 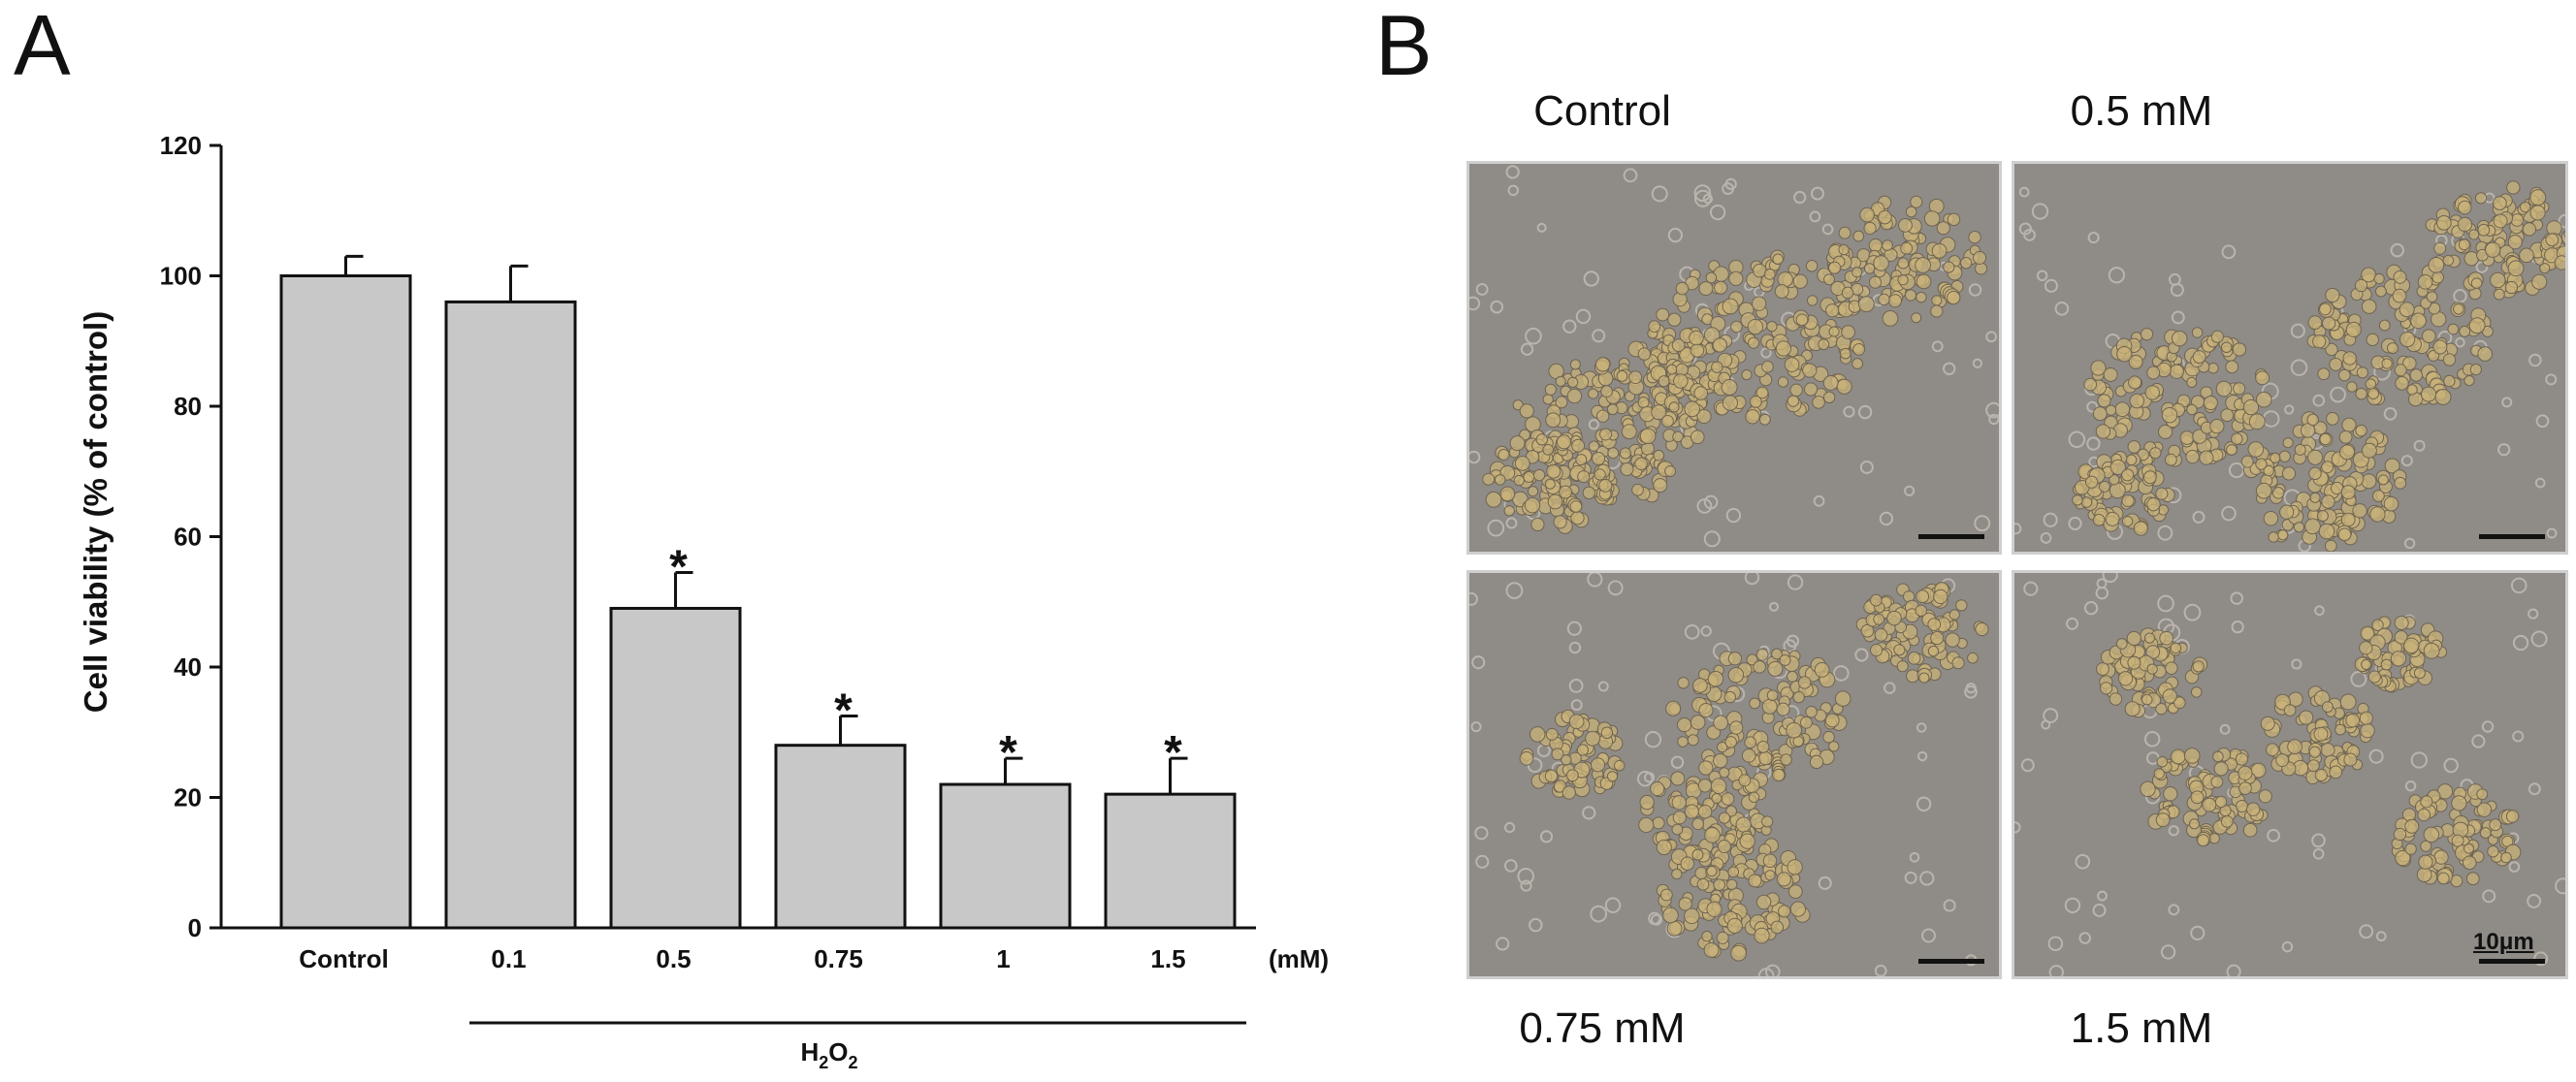 What do you see at coordinates (823, 1062) in the screenshot?
I see `group-label-sub1: 2` at bounding box center [823, 1062].